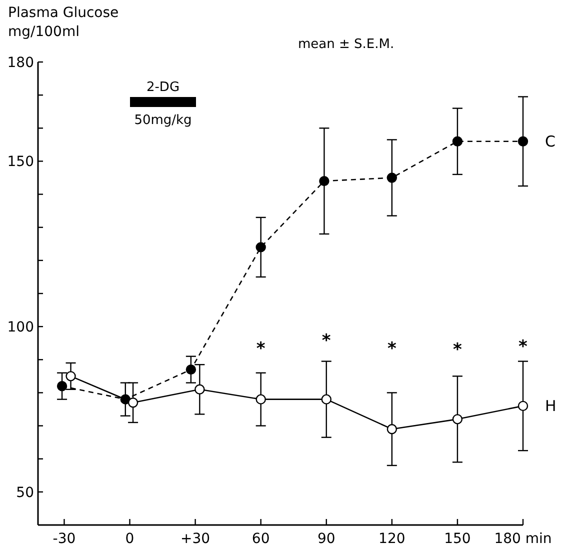  I want to click on x-tick-label: 60, so click(261, 539).